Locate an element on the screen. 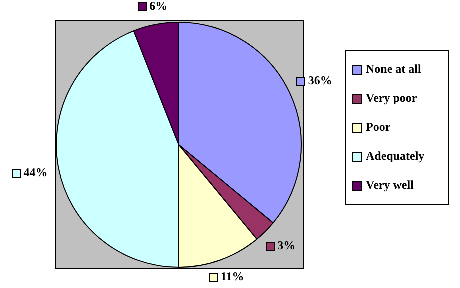 The image size is (460, 288). data-label: 3% is located at coordinates (287, 245).